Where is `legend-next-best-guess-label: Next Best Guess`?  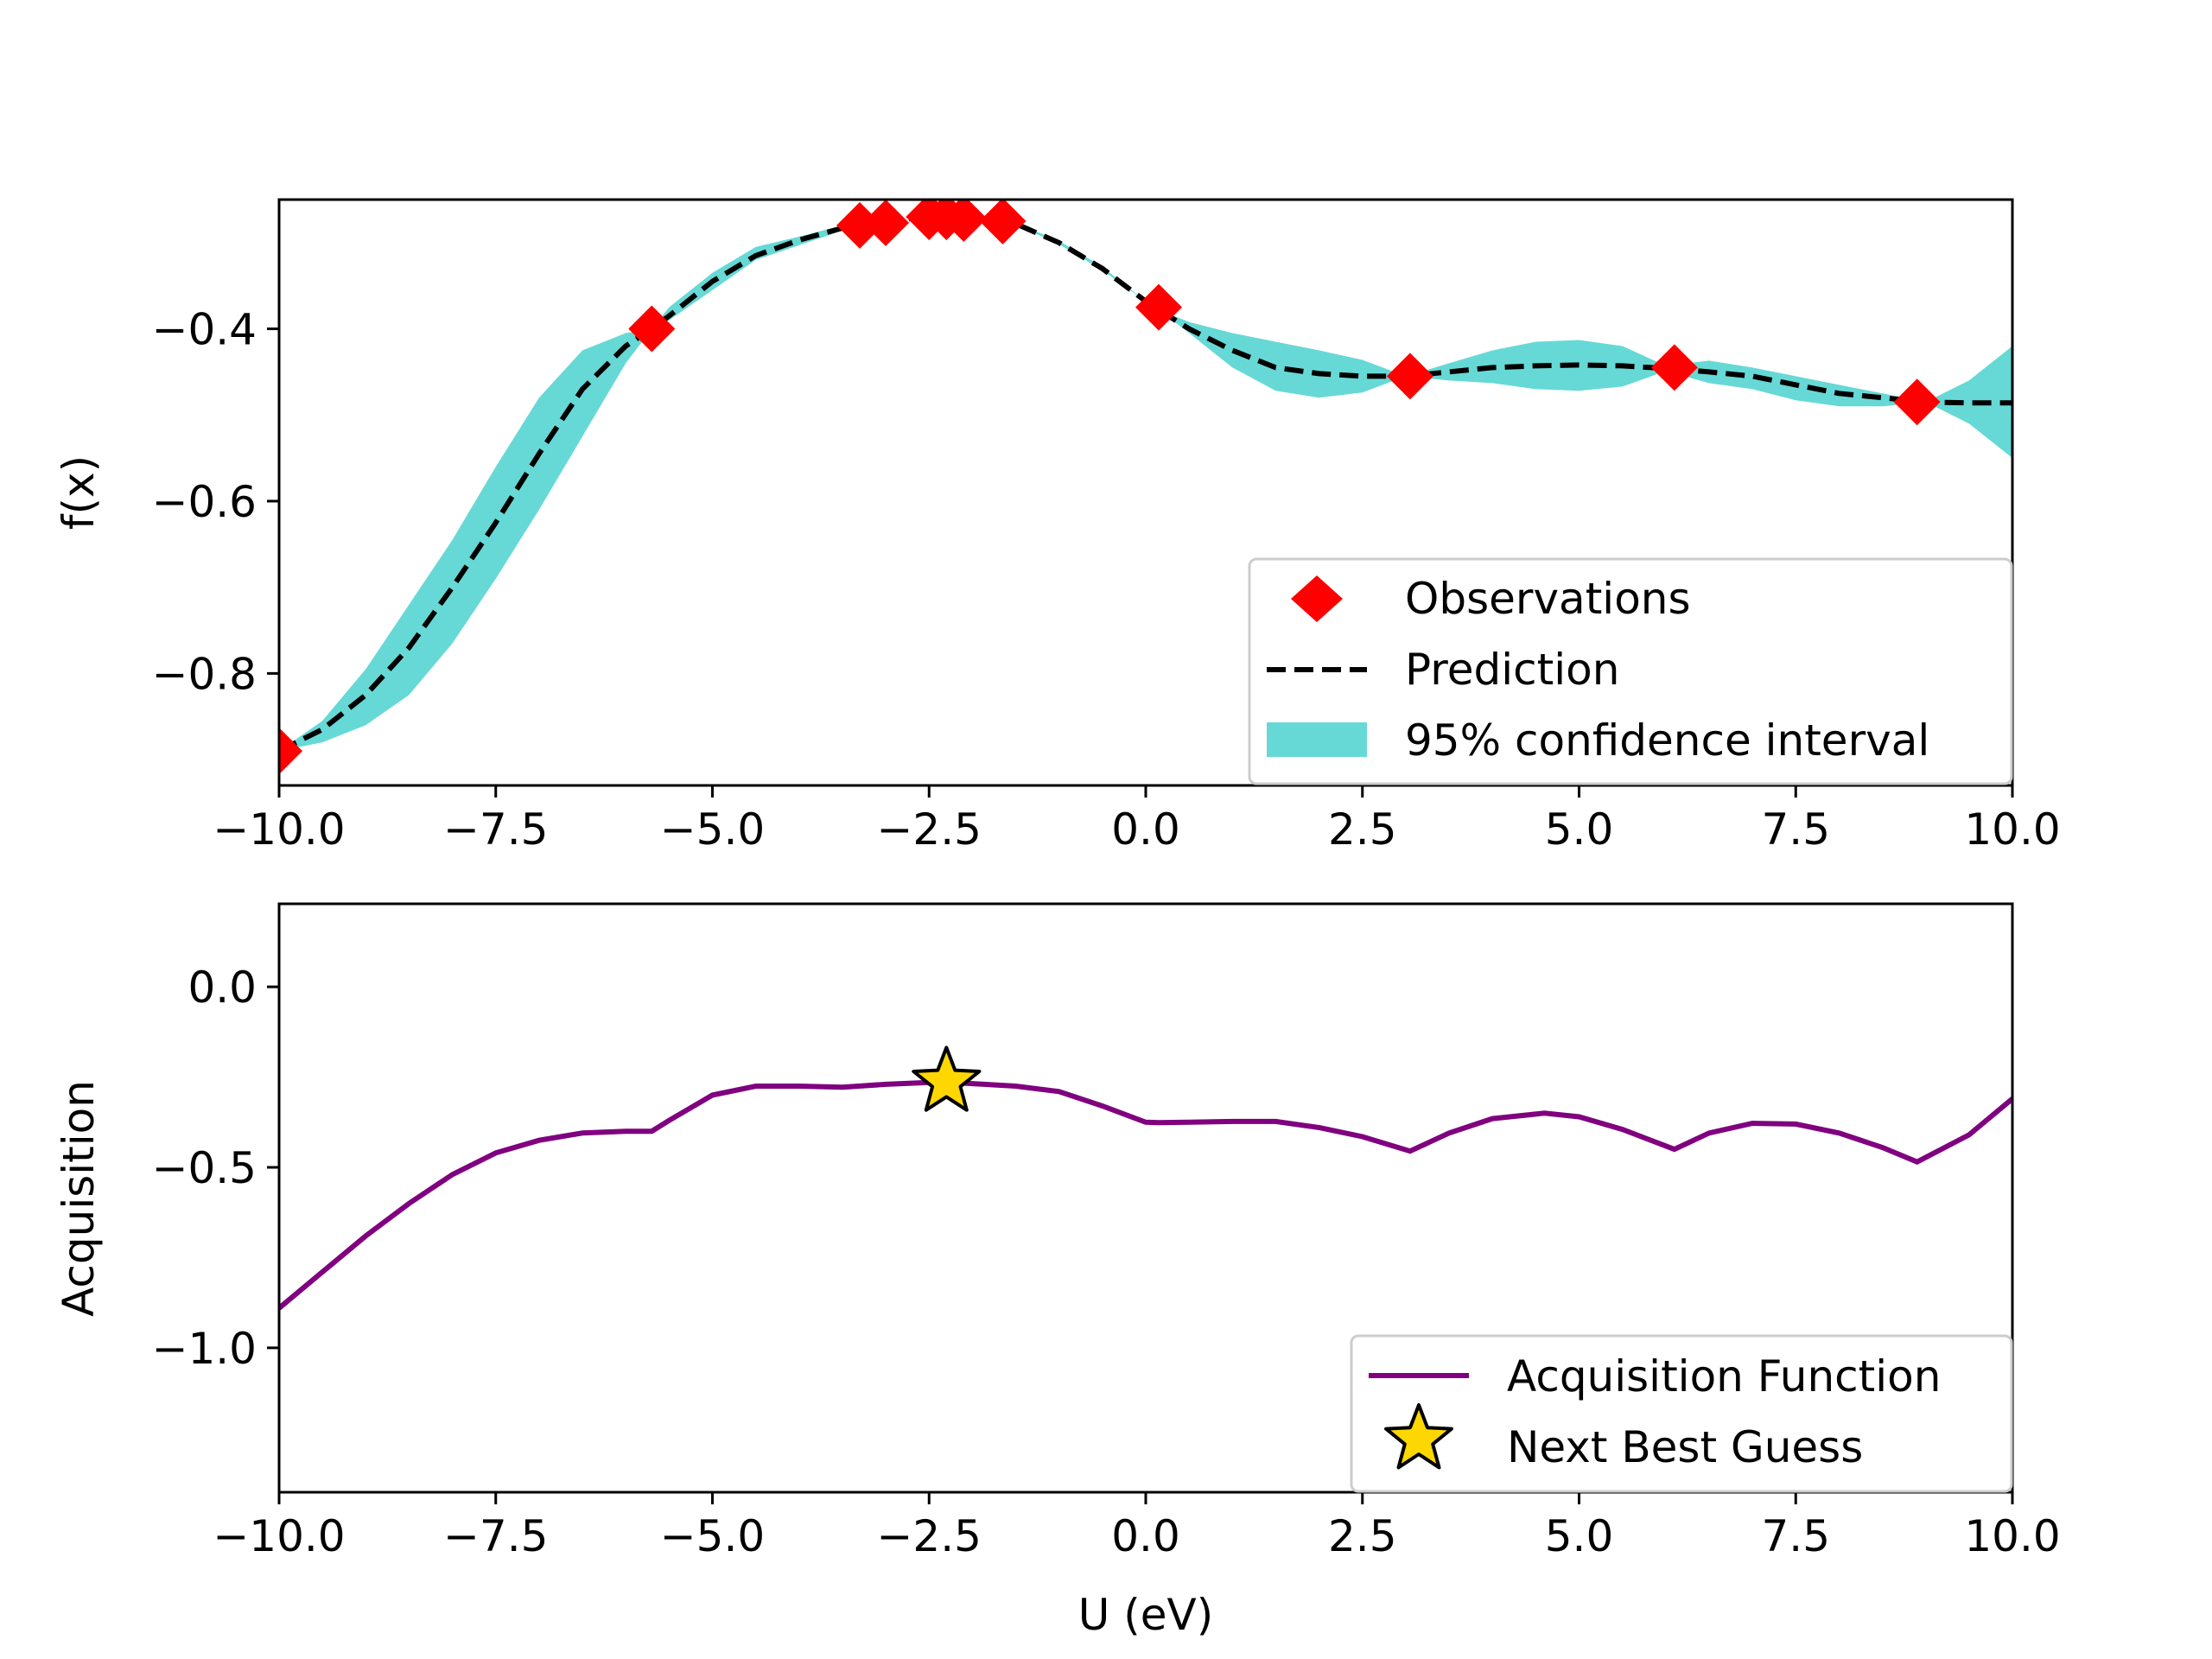
legend-next-best-guess-label: Next Best Guess is located at coordinates (1685, 1447).